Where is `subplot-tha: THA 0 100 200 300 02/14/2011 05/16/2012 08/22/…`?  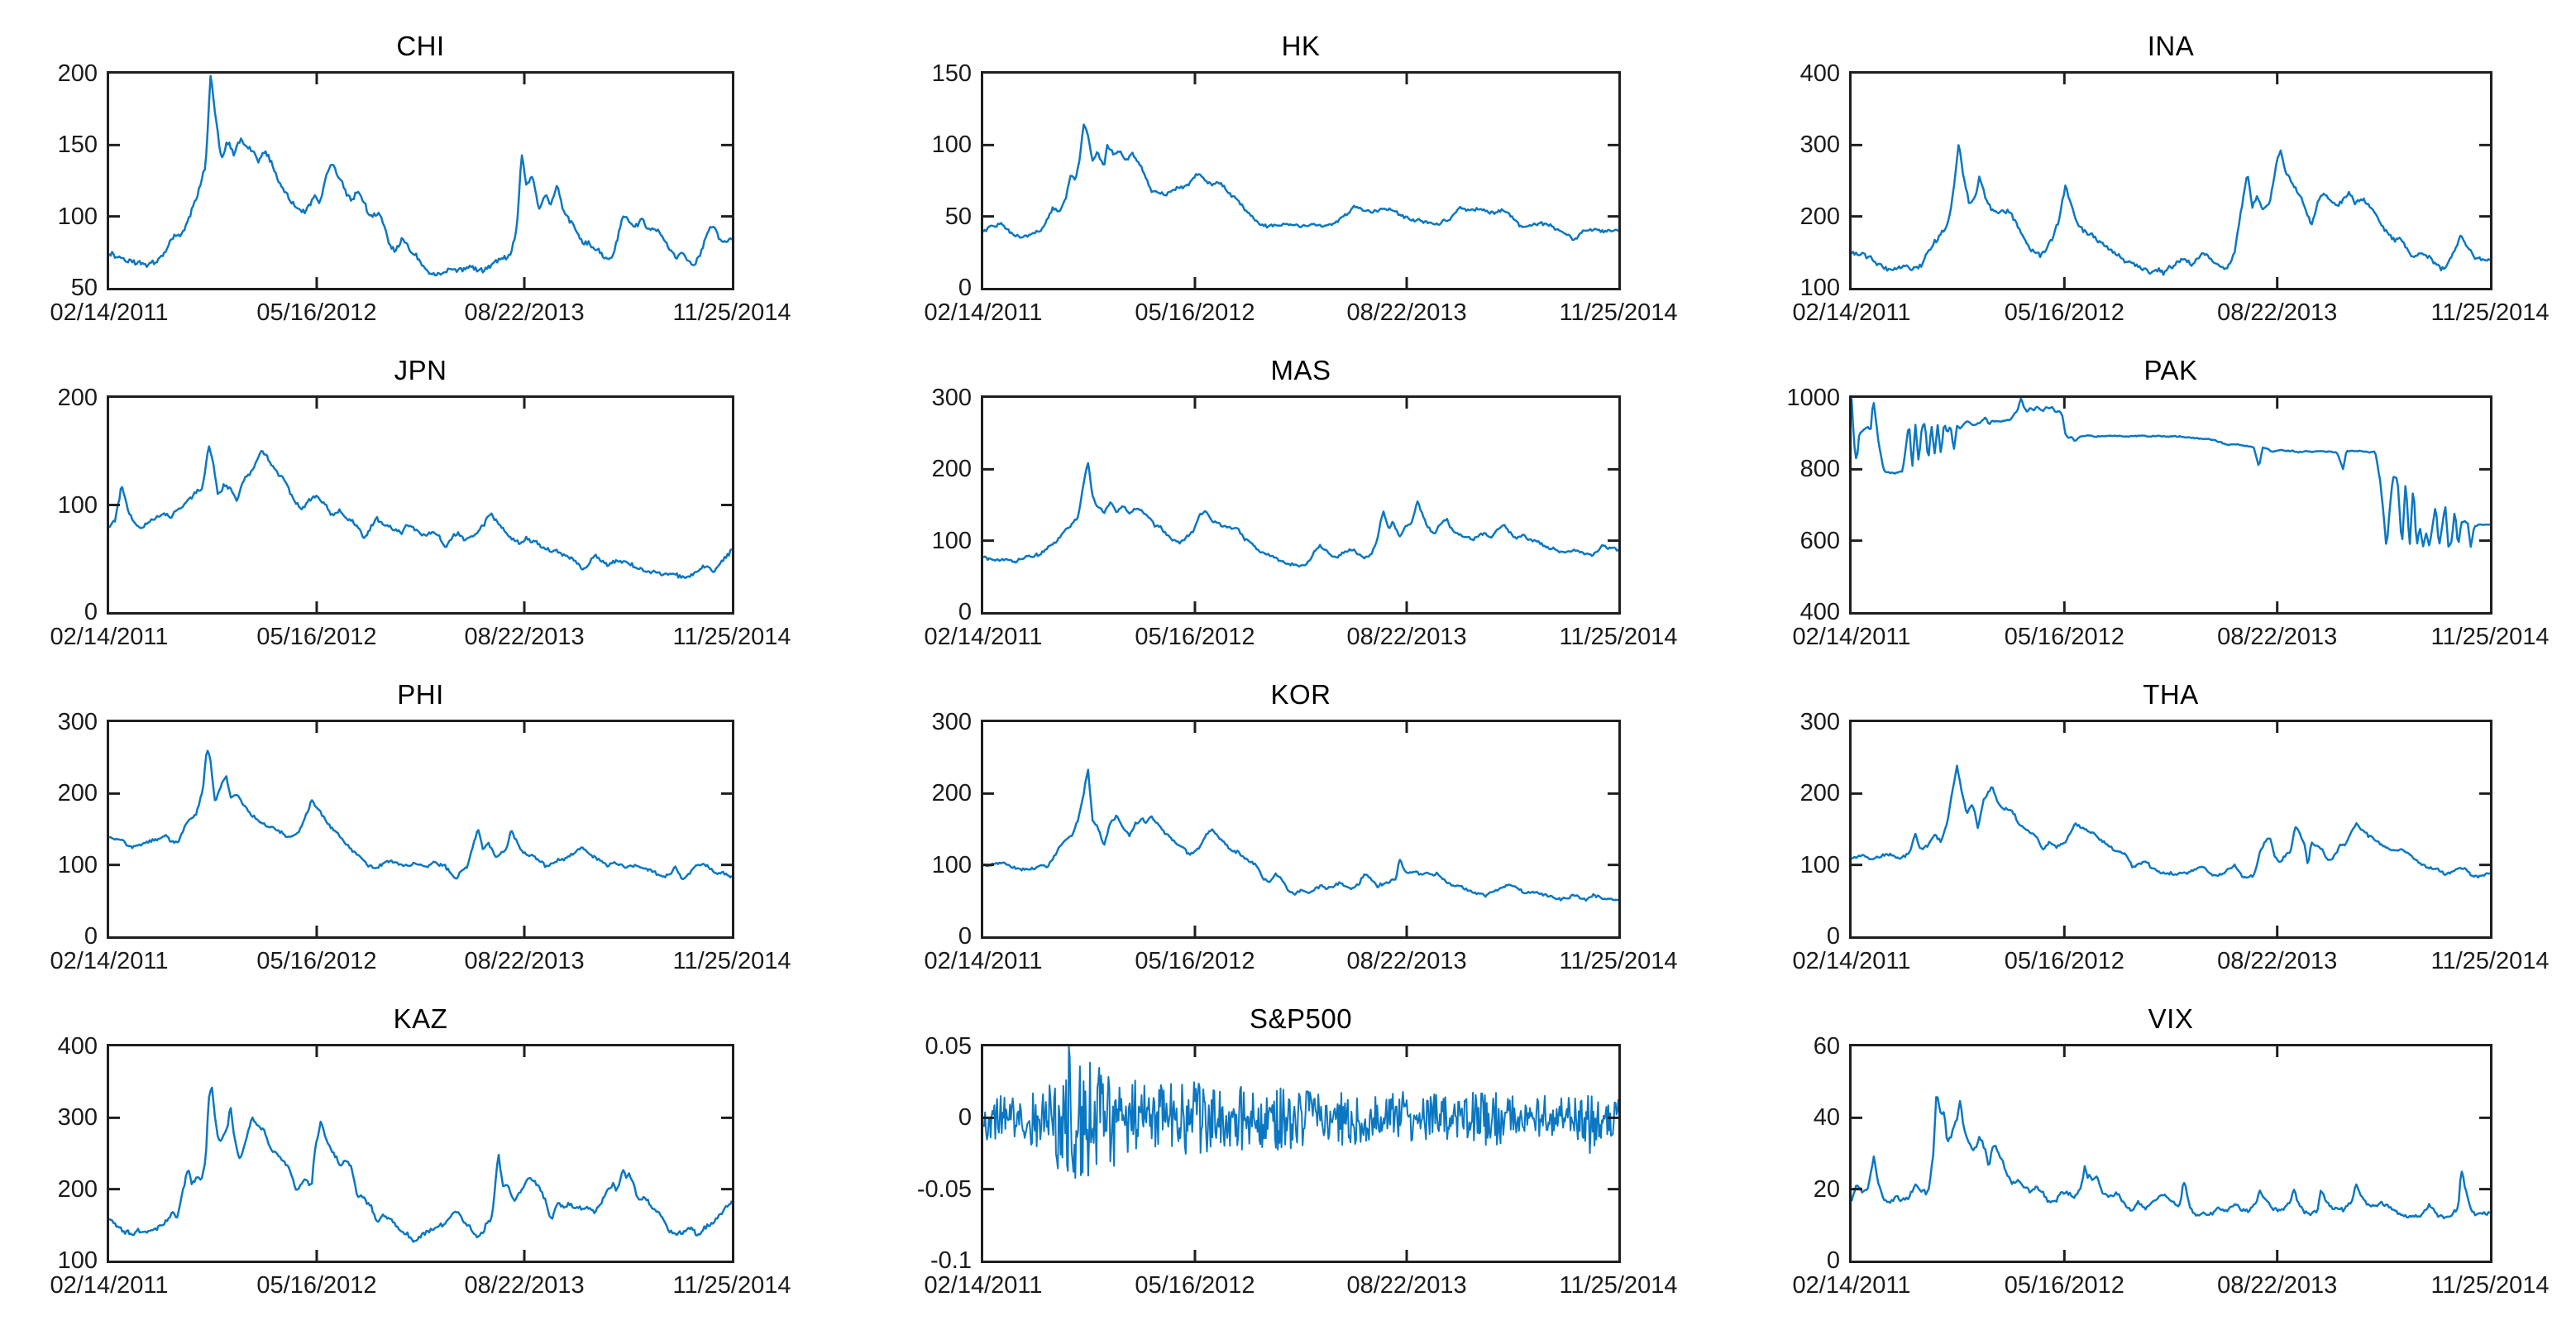 subplot-tha: THA 0 100 200 300 02/14/2011 05/16/2012 08/22/… is located at coordinates (2171, 826).